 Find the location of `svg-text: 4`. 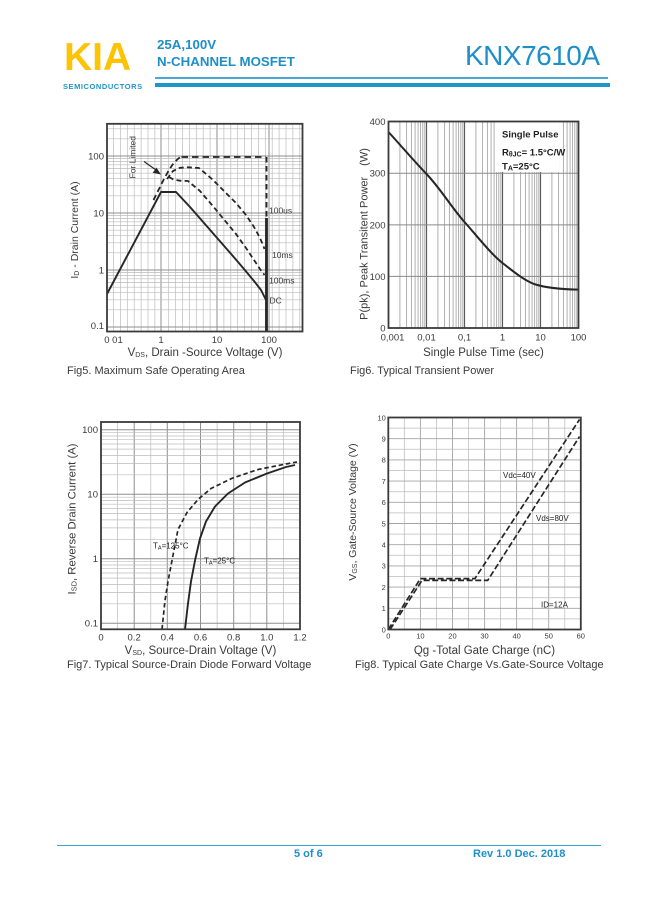

svg-text: 4 is located at coordinates (384, 545).